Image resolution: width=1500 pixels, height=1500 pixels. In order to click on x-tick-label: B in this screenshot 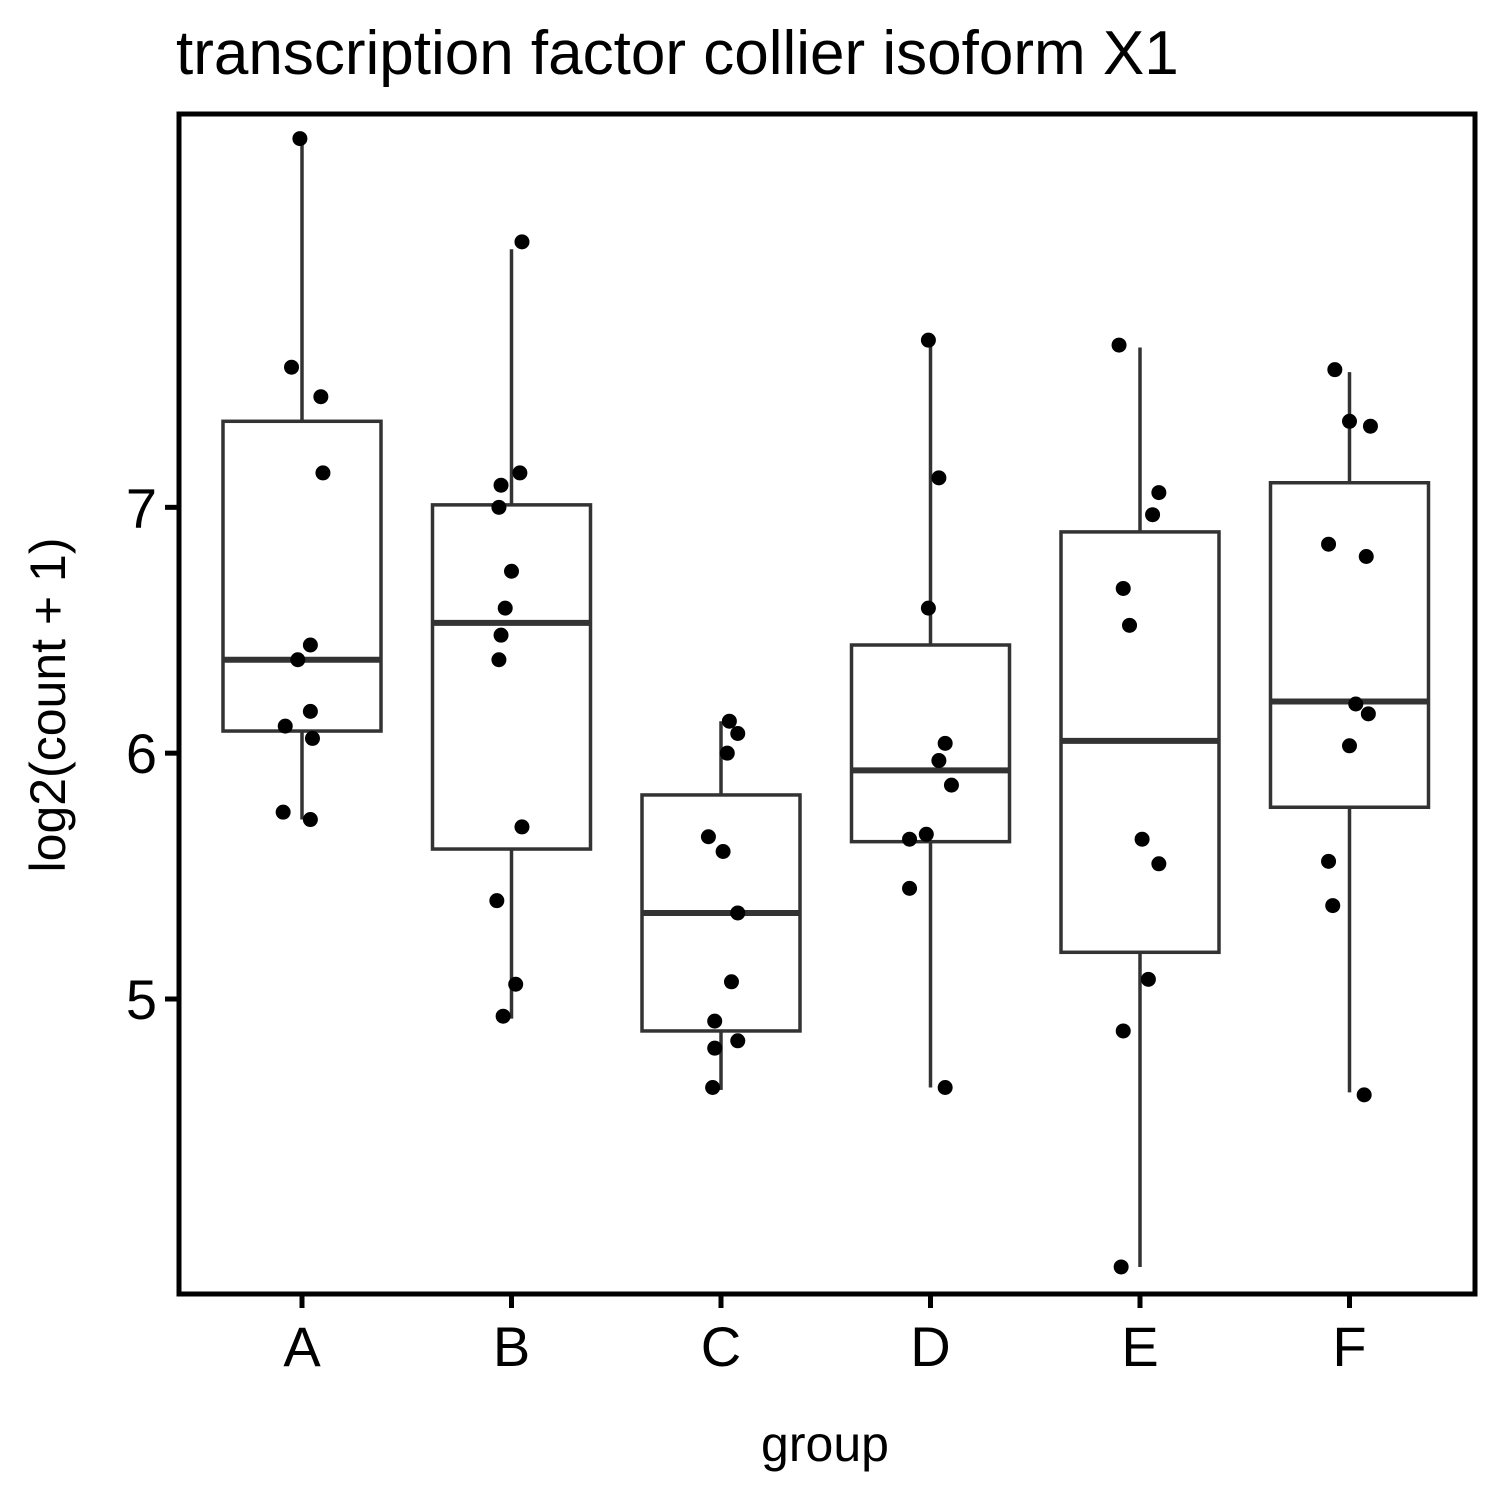, I will do `click(511, 1346)`.